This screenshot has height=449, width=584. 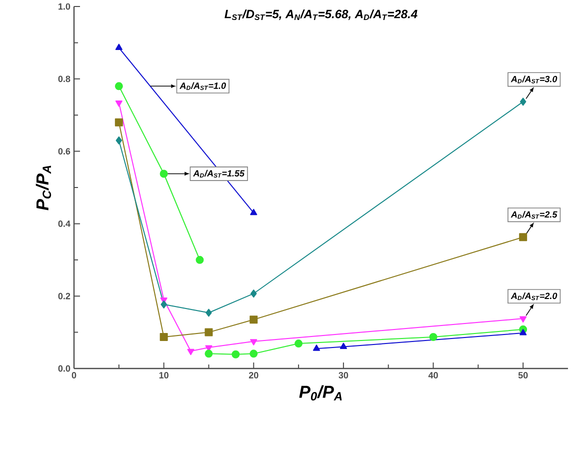 I want to click on y-tick-label: 0.2, so click(x=64, y=296).